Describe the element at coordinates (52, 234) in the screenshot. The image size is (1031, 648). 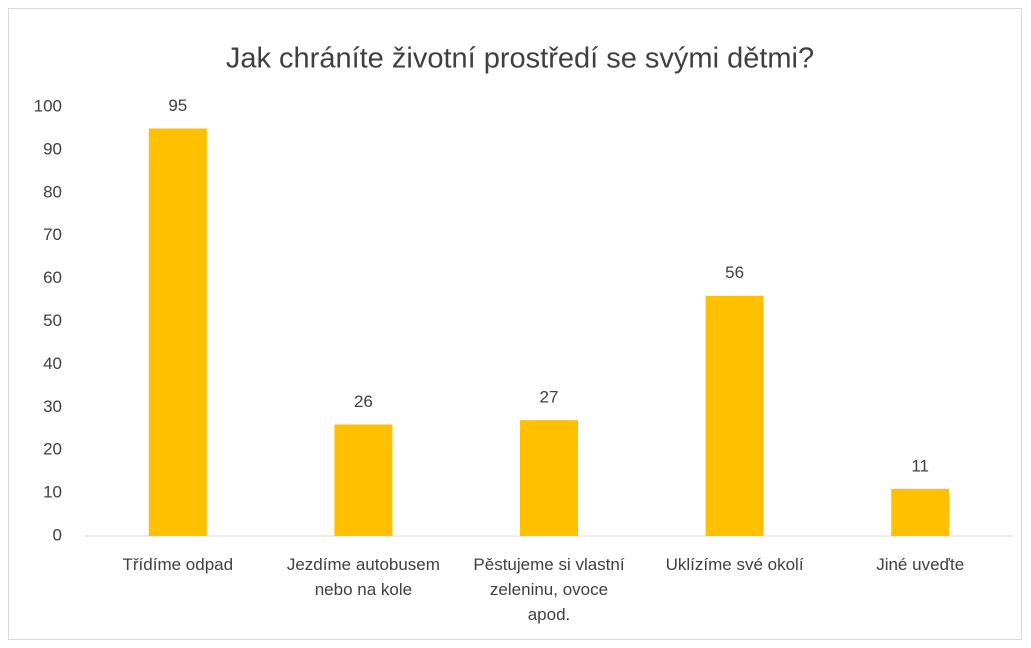
I see `y-tick-label: 70` at that location.